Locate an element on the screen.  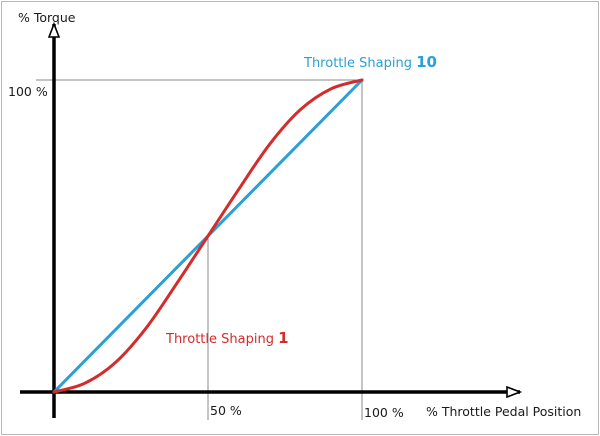
series-label-throttle-shaping-1: Throttle Shaping 1 is located at coordinates (227, 338).